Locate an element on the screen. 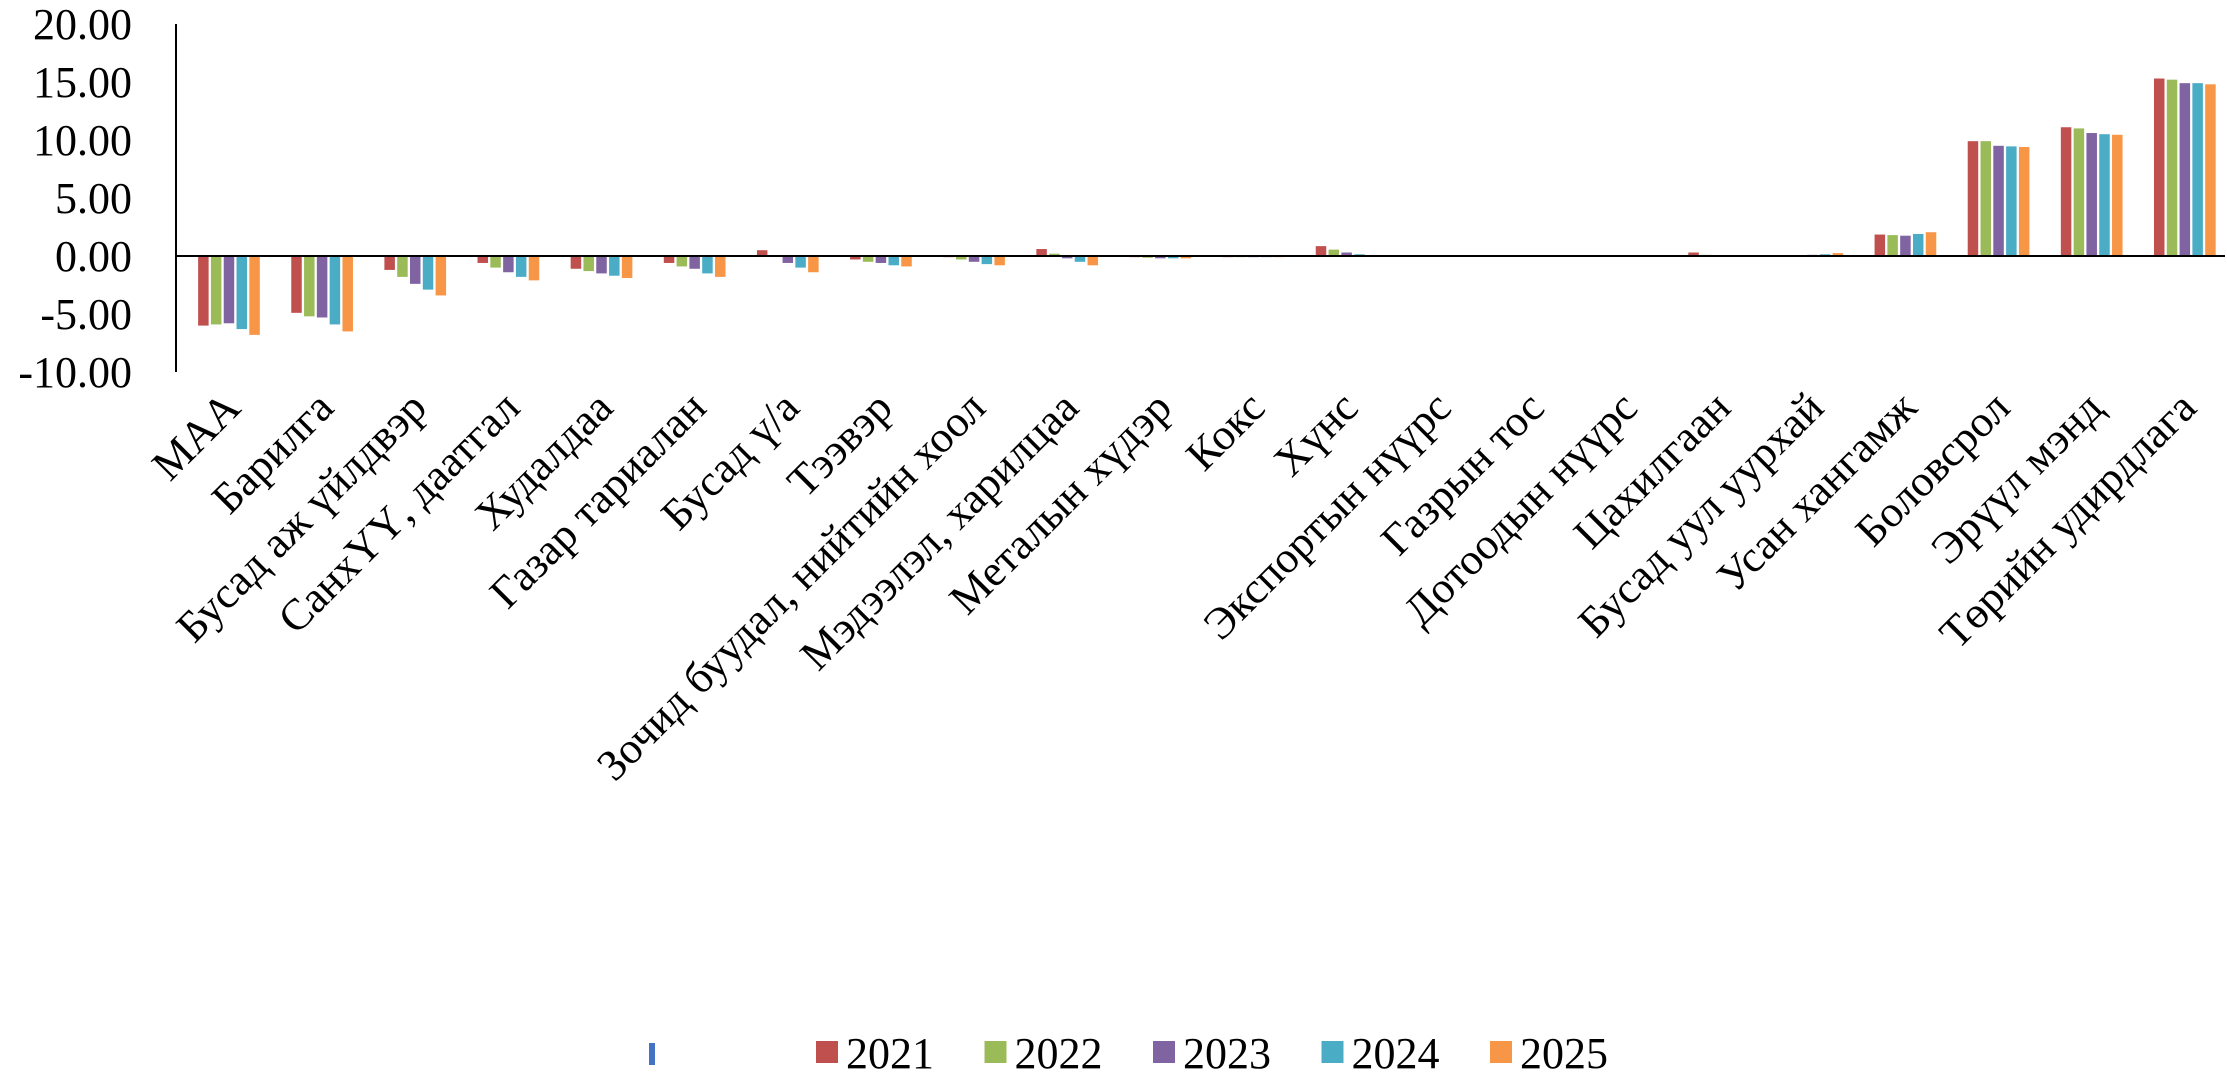 Image resolution: width=2227 pixels, height=1079 pixels. y-tick-label: 15.00 is located at coordinates (82, 82).